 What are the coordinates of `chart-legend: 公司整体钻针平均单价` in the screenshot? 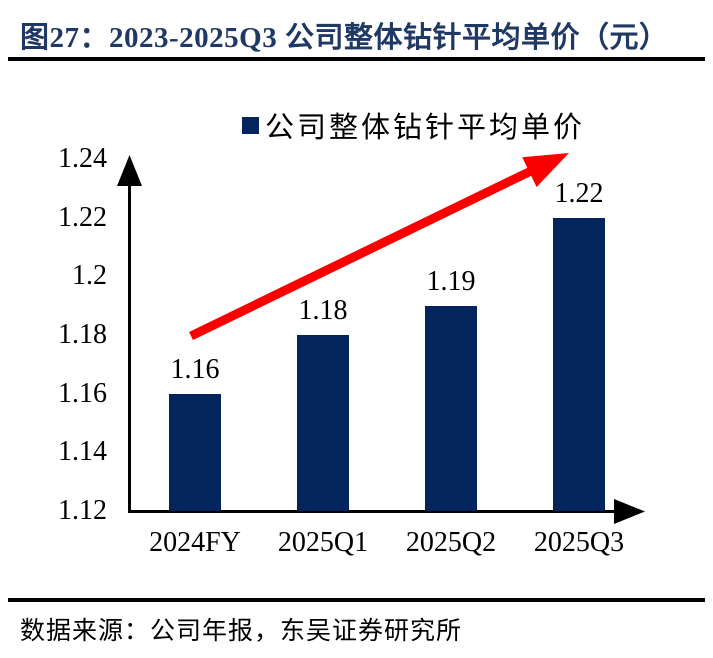 It's located at (413, 125).